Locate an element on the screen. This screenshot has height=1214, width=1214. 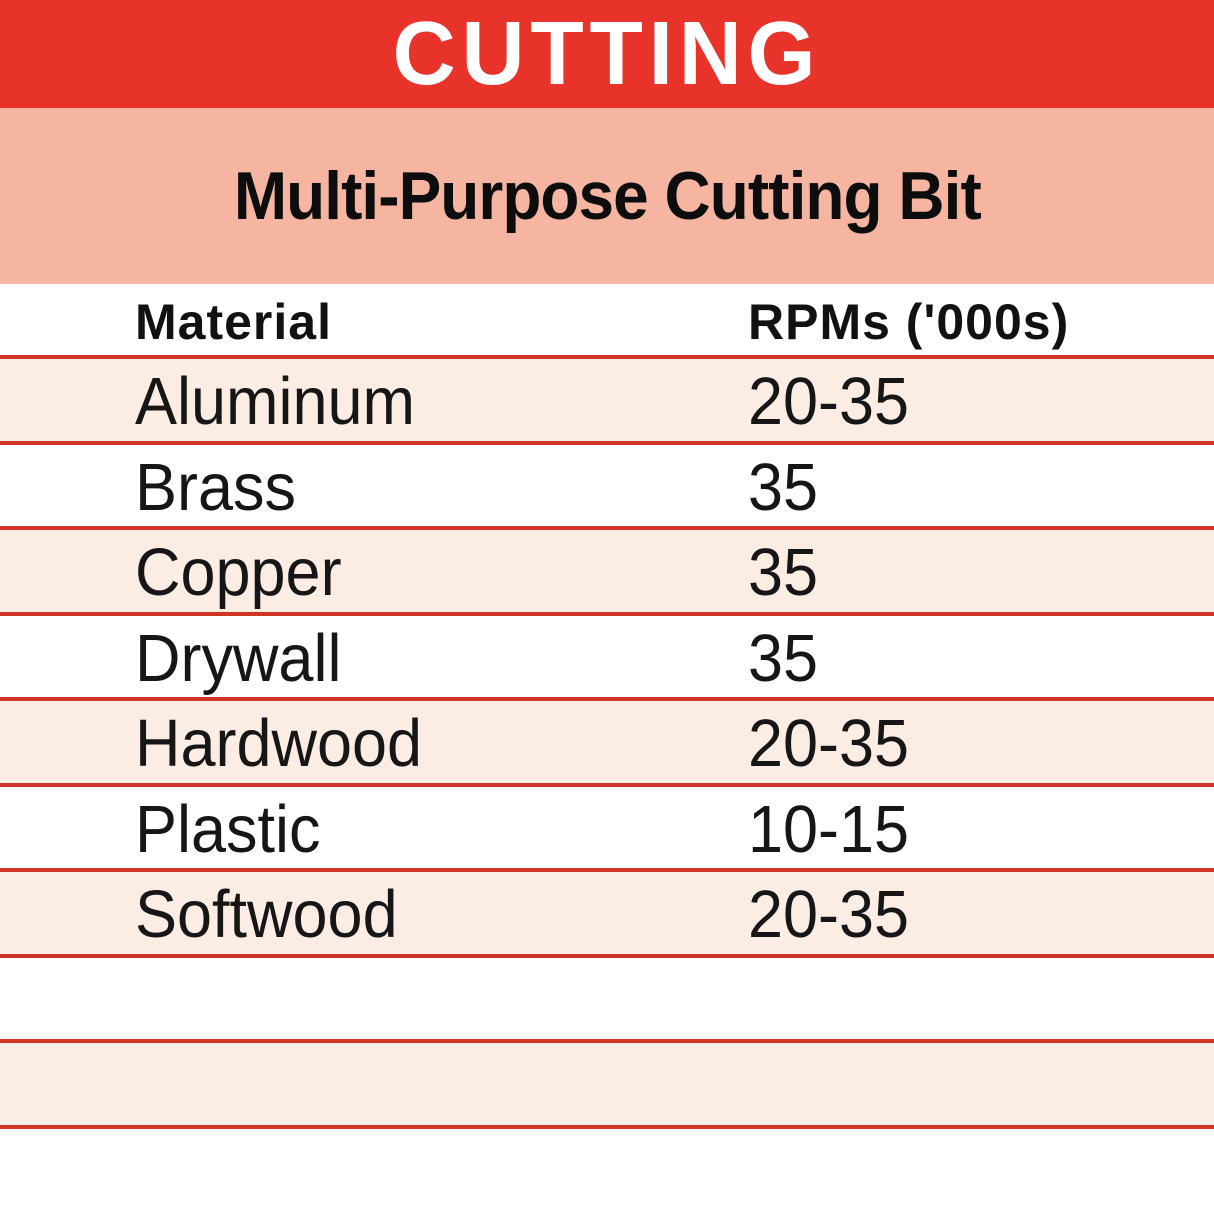
table-row-plastic: Plastic 10-15 is located at coordinates (607, 829).